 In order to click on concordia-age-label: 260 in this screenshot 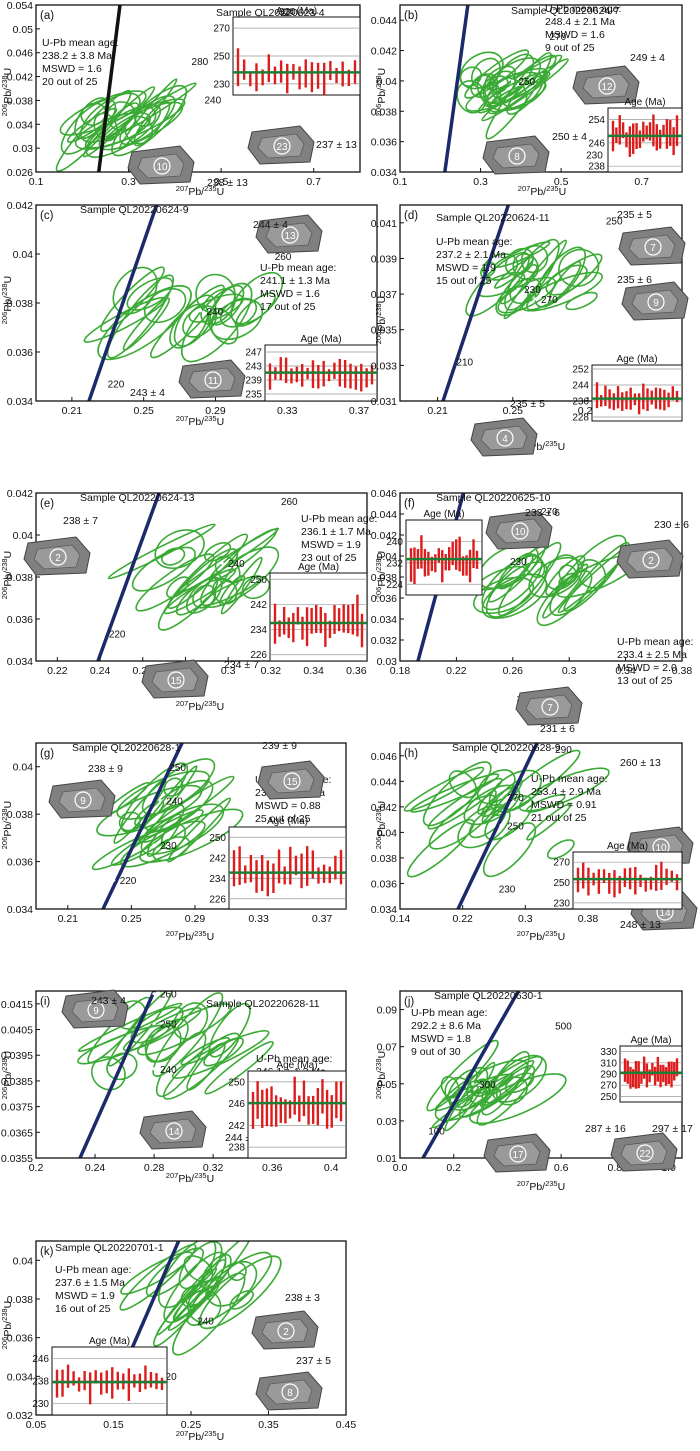, I will do `click(283, 257)`.